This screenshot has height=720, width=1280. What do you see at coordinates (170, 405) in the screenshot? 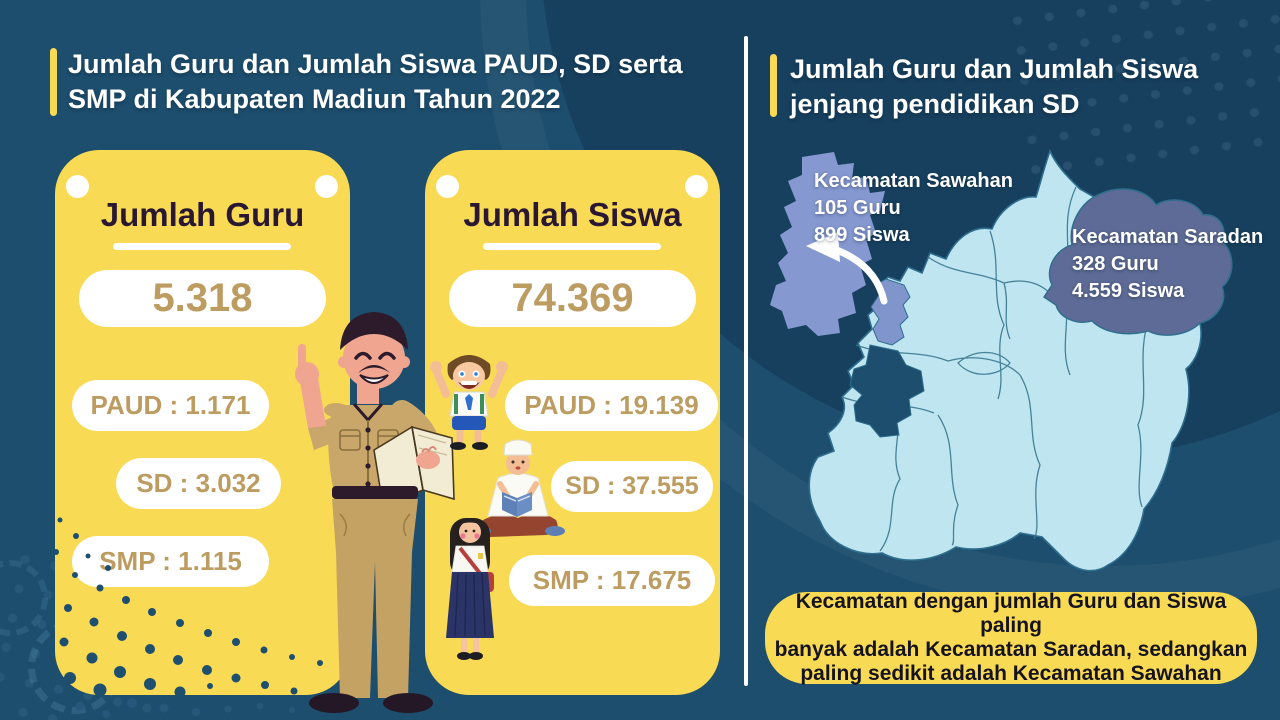
I see `guru-paud-value: PAUD : 1.171` at bounding box center [170, 405].